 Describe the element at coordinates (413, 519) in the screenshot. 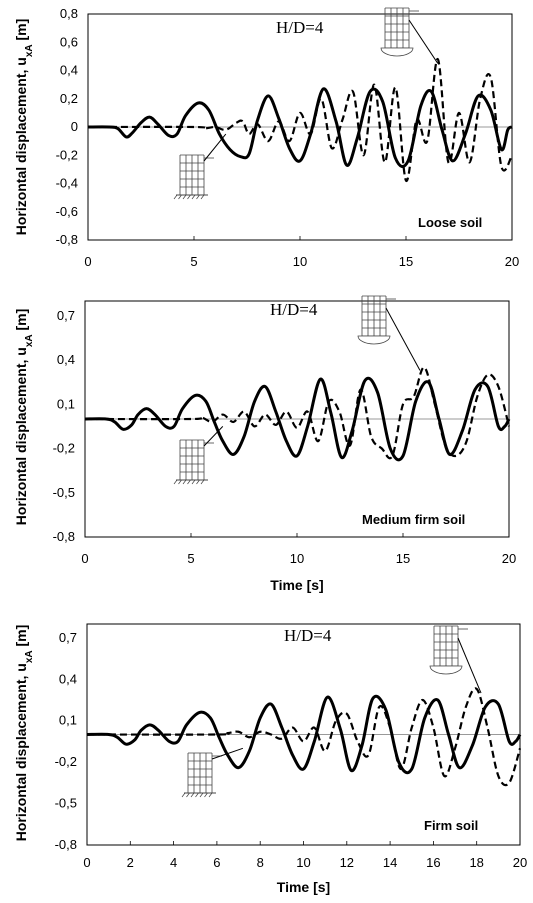

I see `soil-label: Medium firm soil` at that location.